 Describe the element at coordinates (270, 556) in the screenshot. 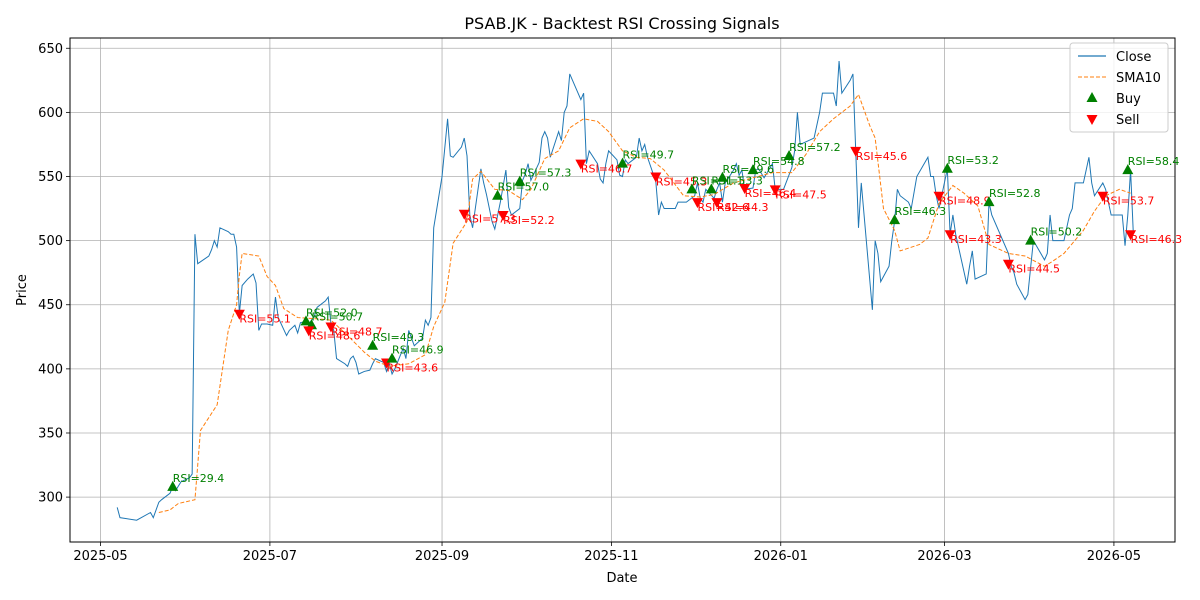

I see `x-tick-label: 2025-07` at that location.